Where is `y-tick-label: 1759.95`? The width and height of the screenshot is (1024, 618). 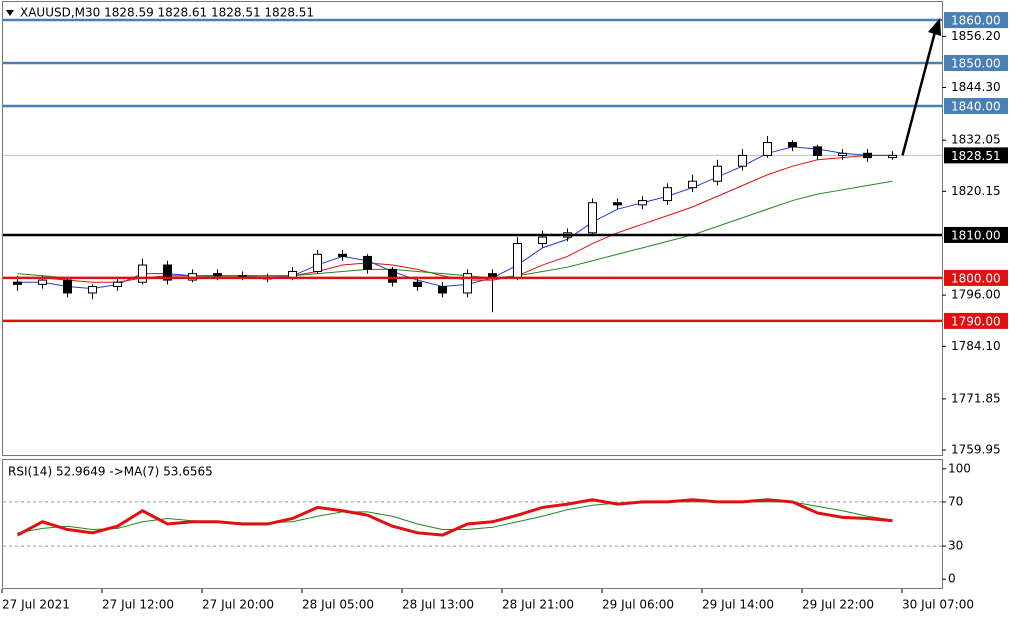 y-tick-label: 1759.95 is located at coordinates (976, 450).